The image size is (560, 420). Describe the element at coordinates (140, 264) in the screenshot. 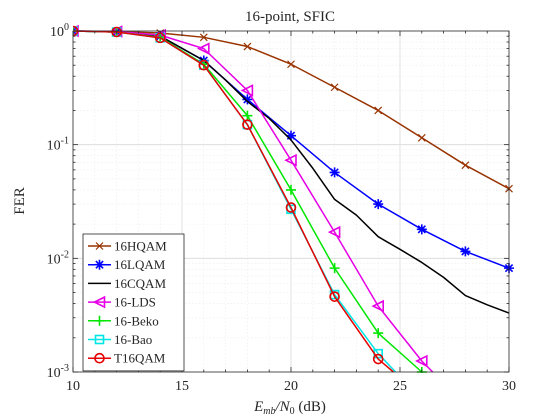

I see `legend-label: 16LQAM` at that location.